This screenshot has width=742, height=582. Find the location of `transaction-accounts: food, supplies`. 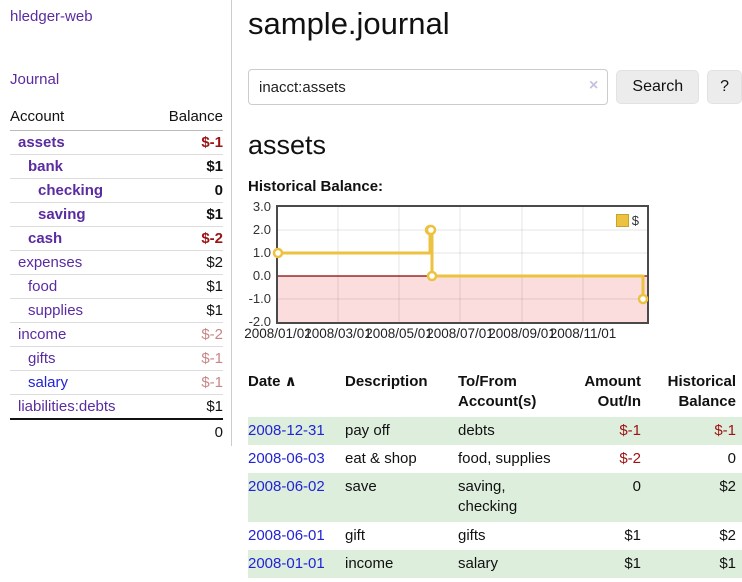

transaction-accounts: food, supplies is located at coordinates (504, 458).